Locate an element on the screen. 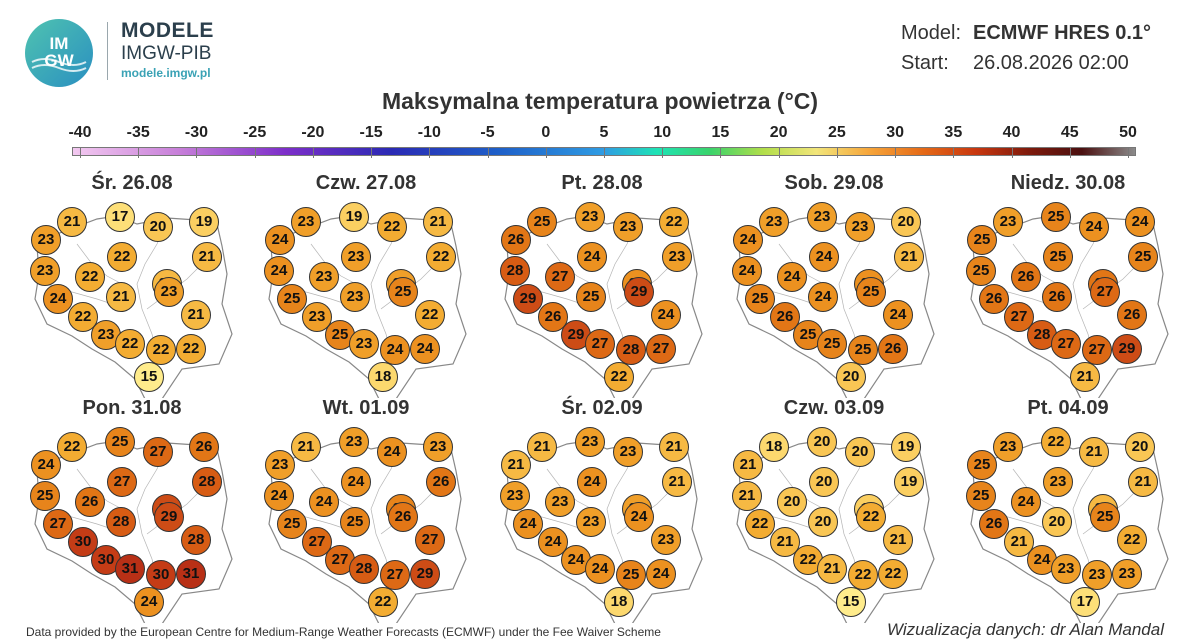 The image size is (1200, 643). scale-tick-label: 10 is located at coordinates (662, 132).